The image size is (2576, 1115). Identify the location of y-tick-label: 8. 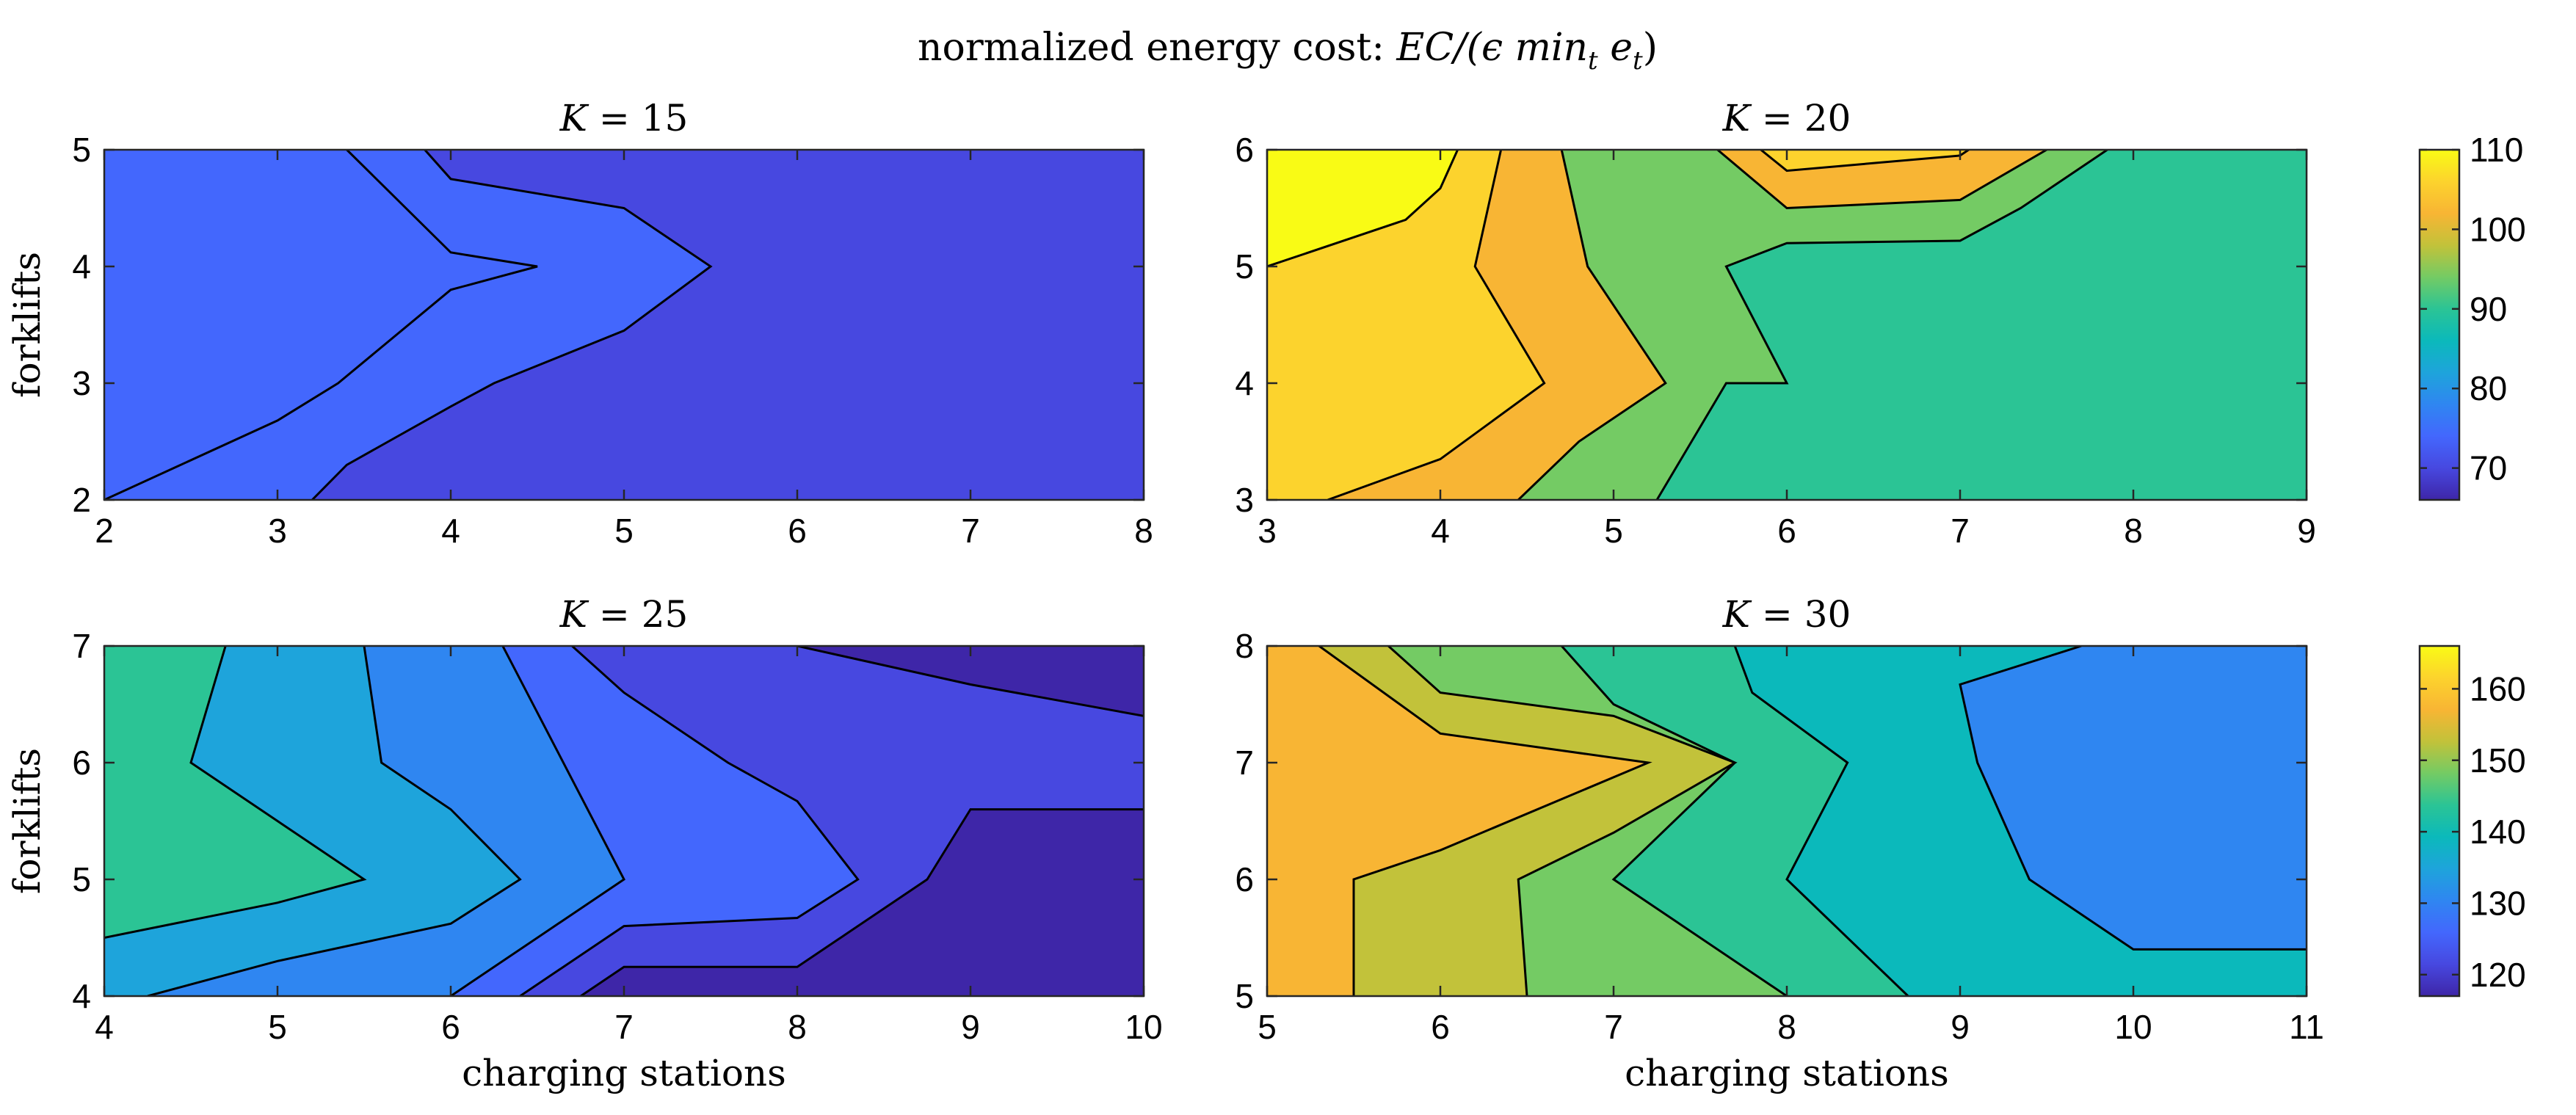
(1245, 646).